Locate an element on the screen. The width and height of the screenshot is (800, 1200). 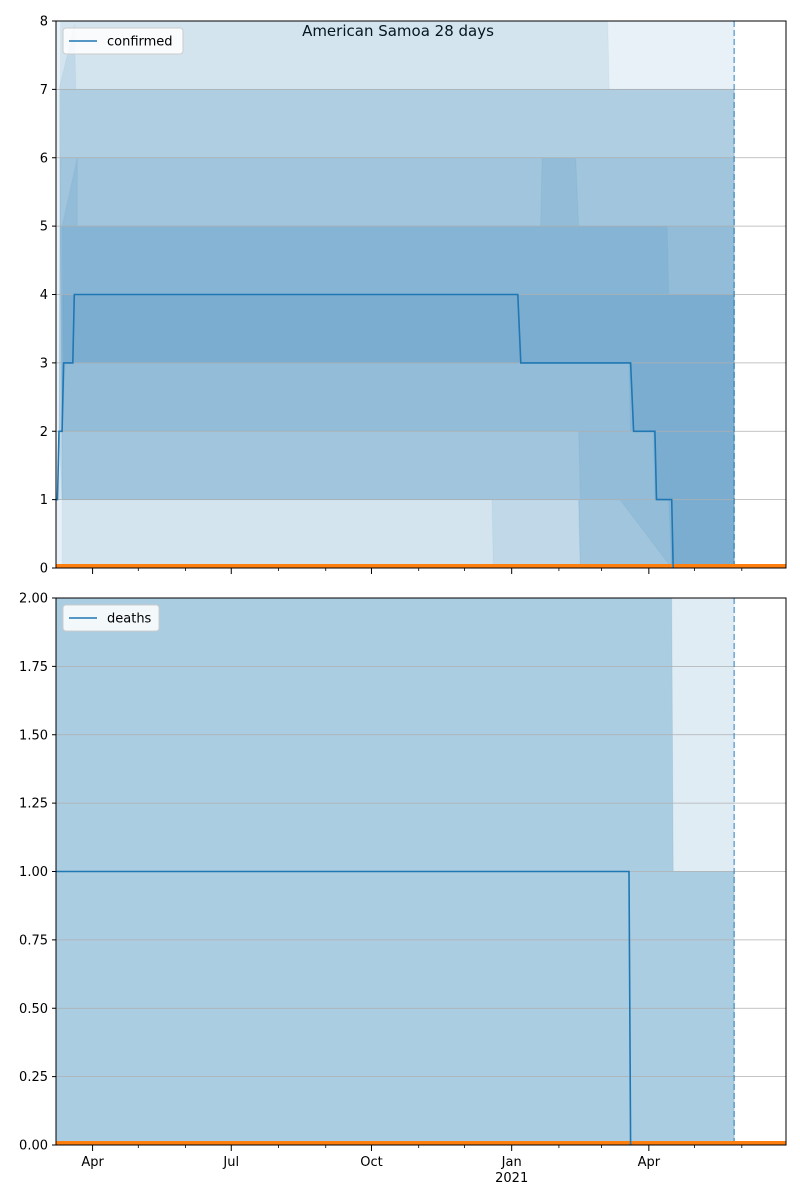
y-tick-label: 2 is located at coordinates (44, 432).